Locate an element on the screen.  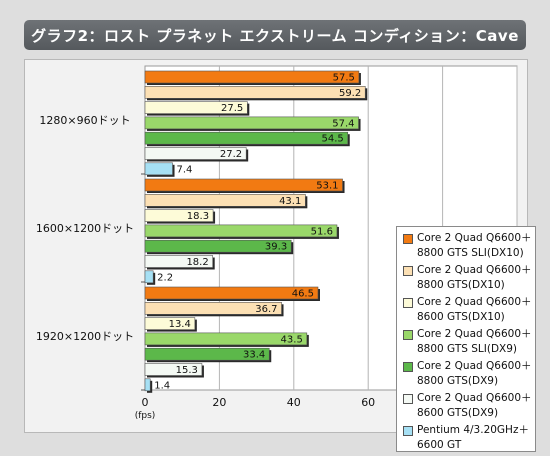
category-label: 1600×1200ドット is located at coordinates (85, 228).